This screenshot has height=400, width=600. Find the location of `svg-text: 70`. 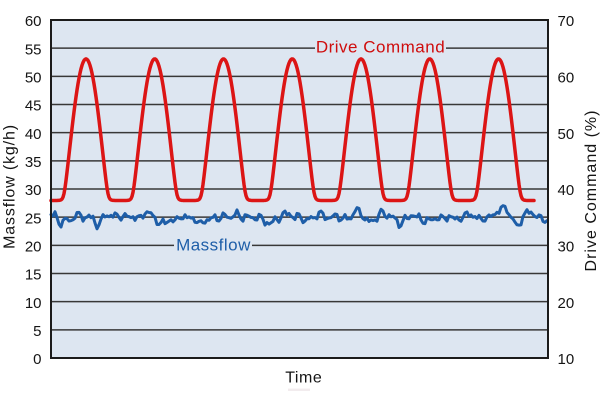

svg-text: 70 is located at coordinates (566, 21).